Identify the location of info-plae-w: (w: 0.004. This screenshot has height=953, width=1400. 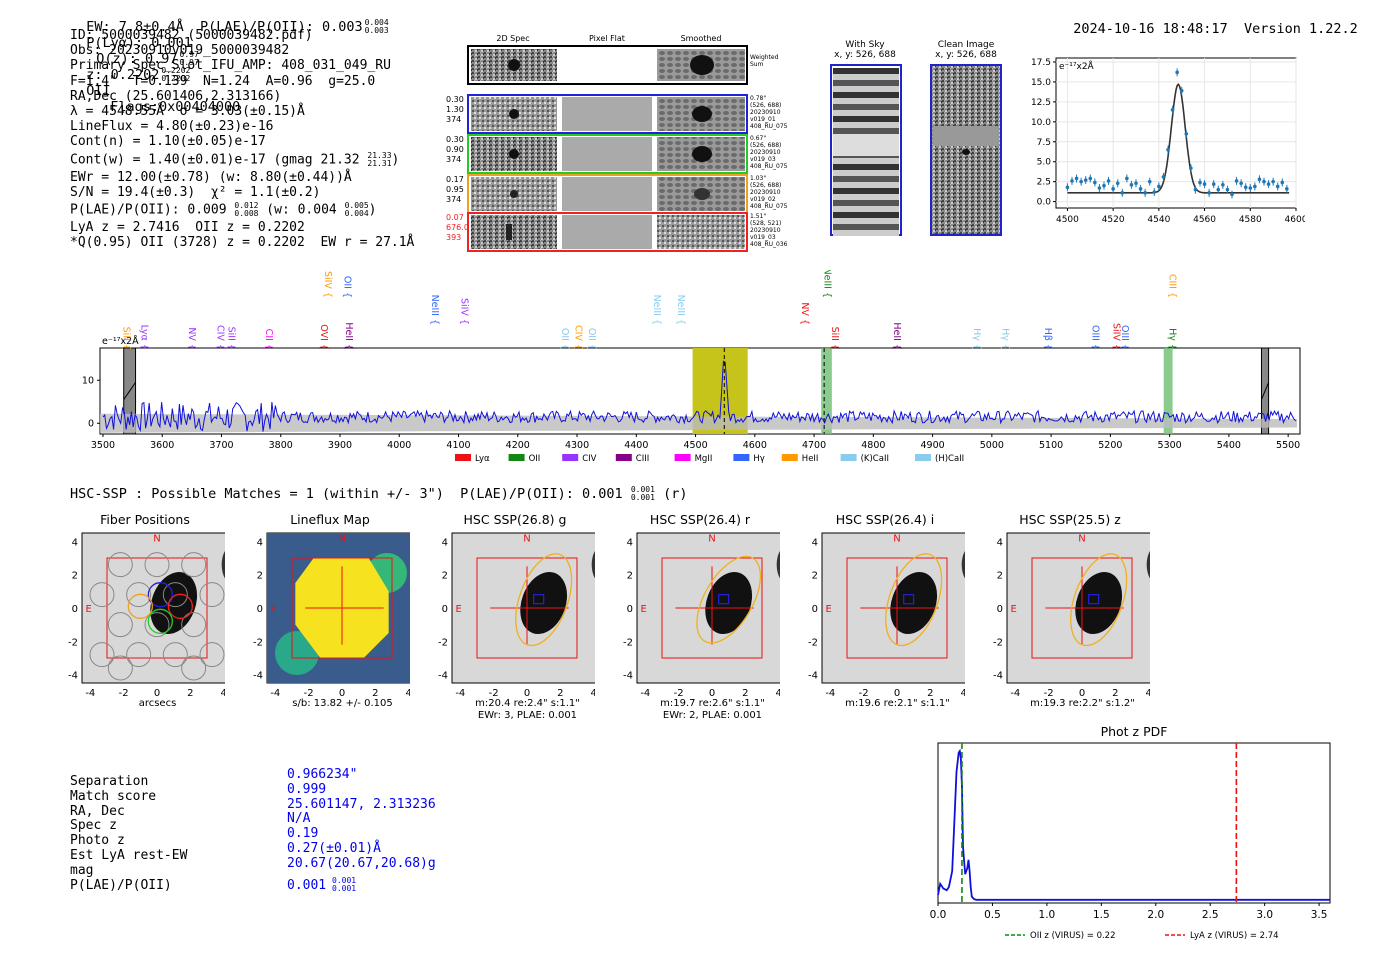
(301, 210).